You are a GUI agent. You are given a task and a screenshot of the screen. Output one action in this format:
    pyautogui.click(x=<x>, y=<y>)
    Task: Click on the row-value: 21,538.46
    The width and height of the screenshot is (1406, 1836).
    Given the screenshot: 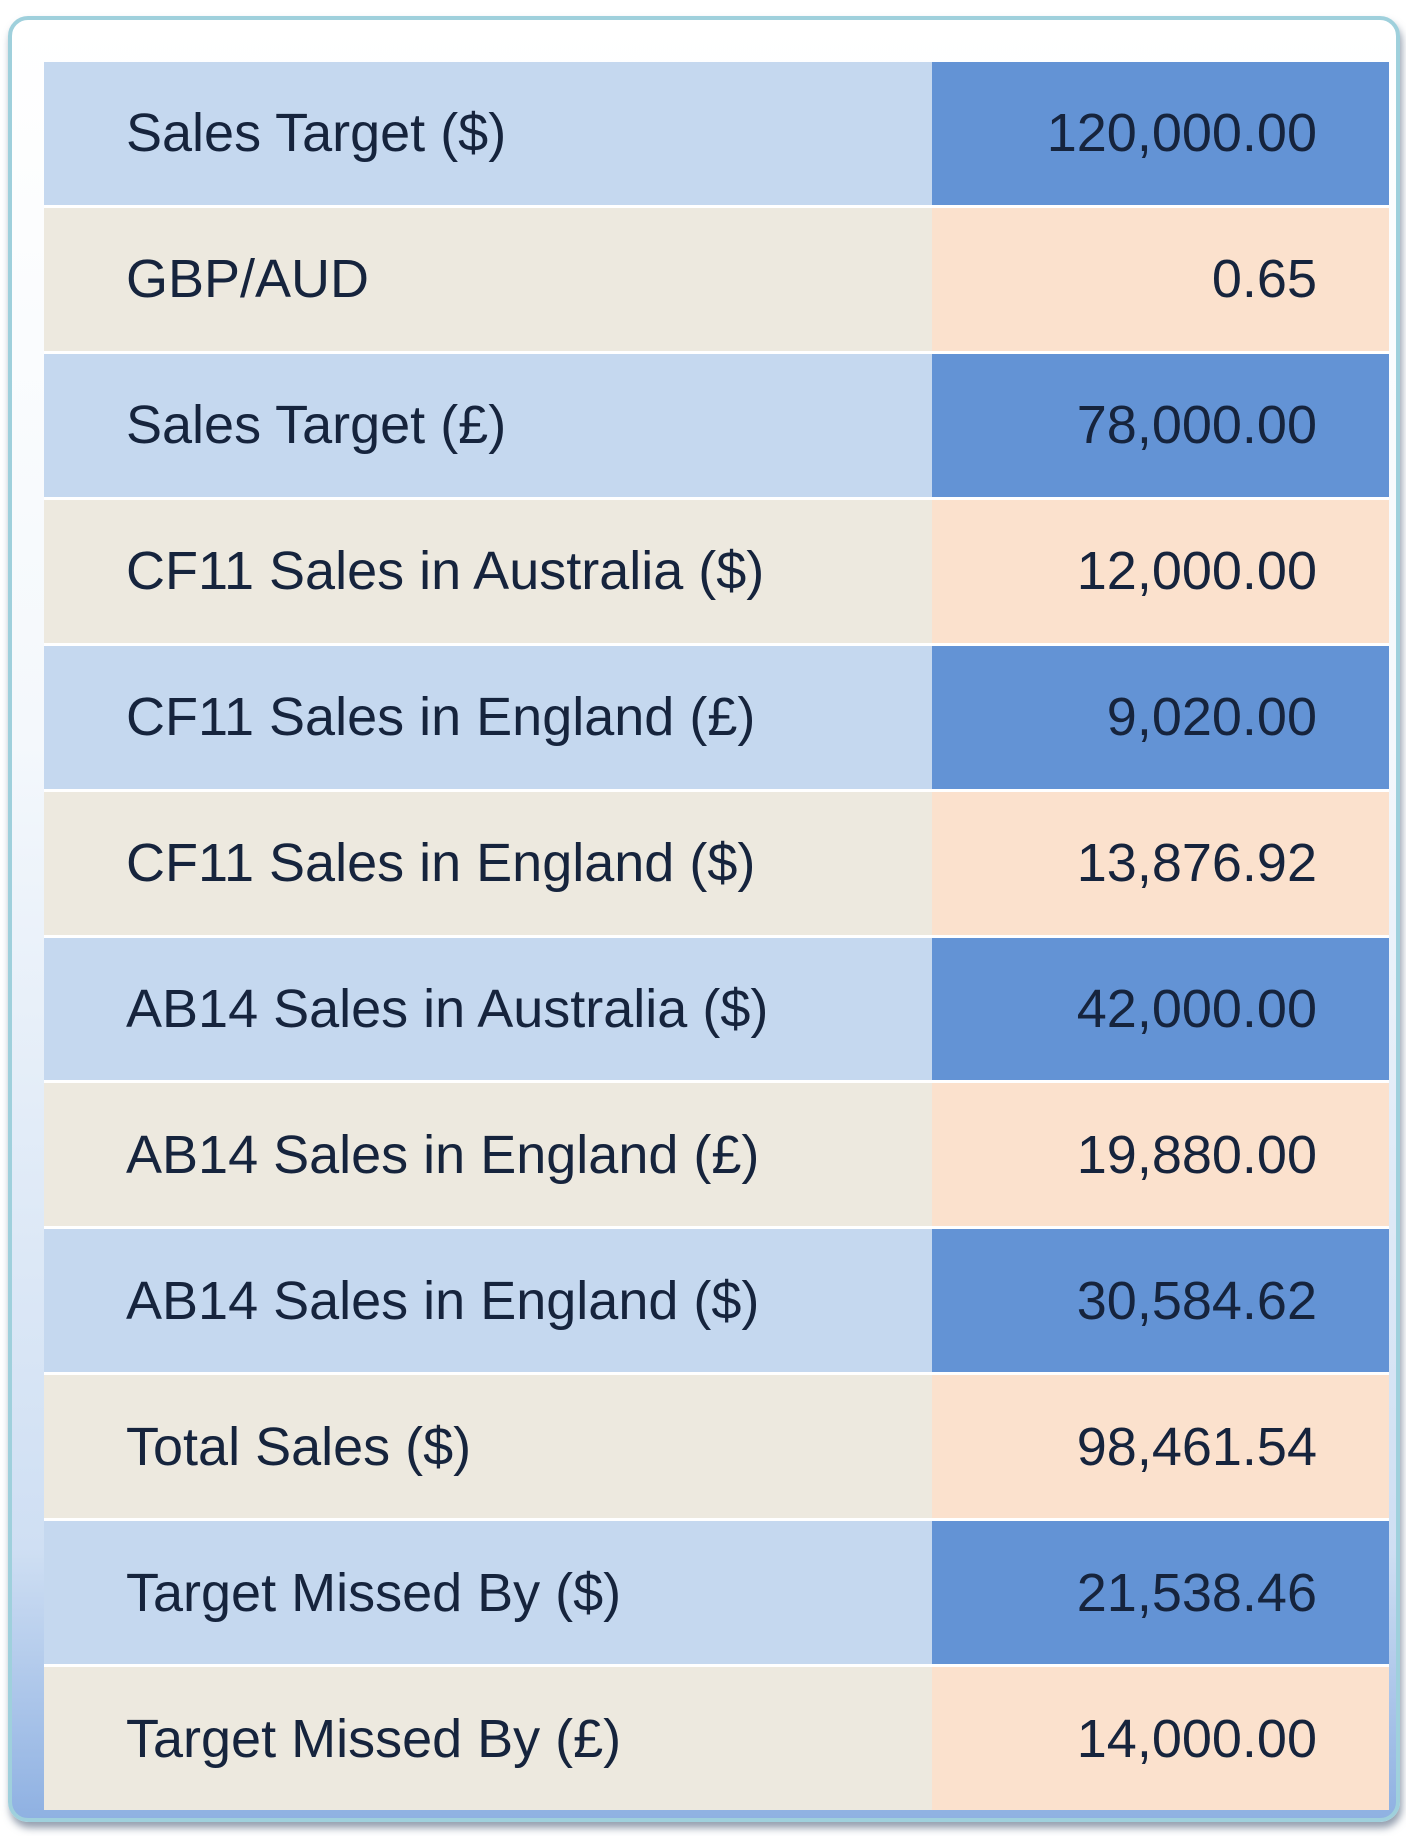 What is the action you would take?
    pyautogui.click(x=1160, y=1593)
    